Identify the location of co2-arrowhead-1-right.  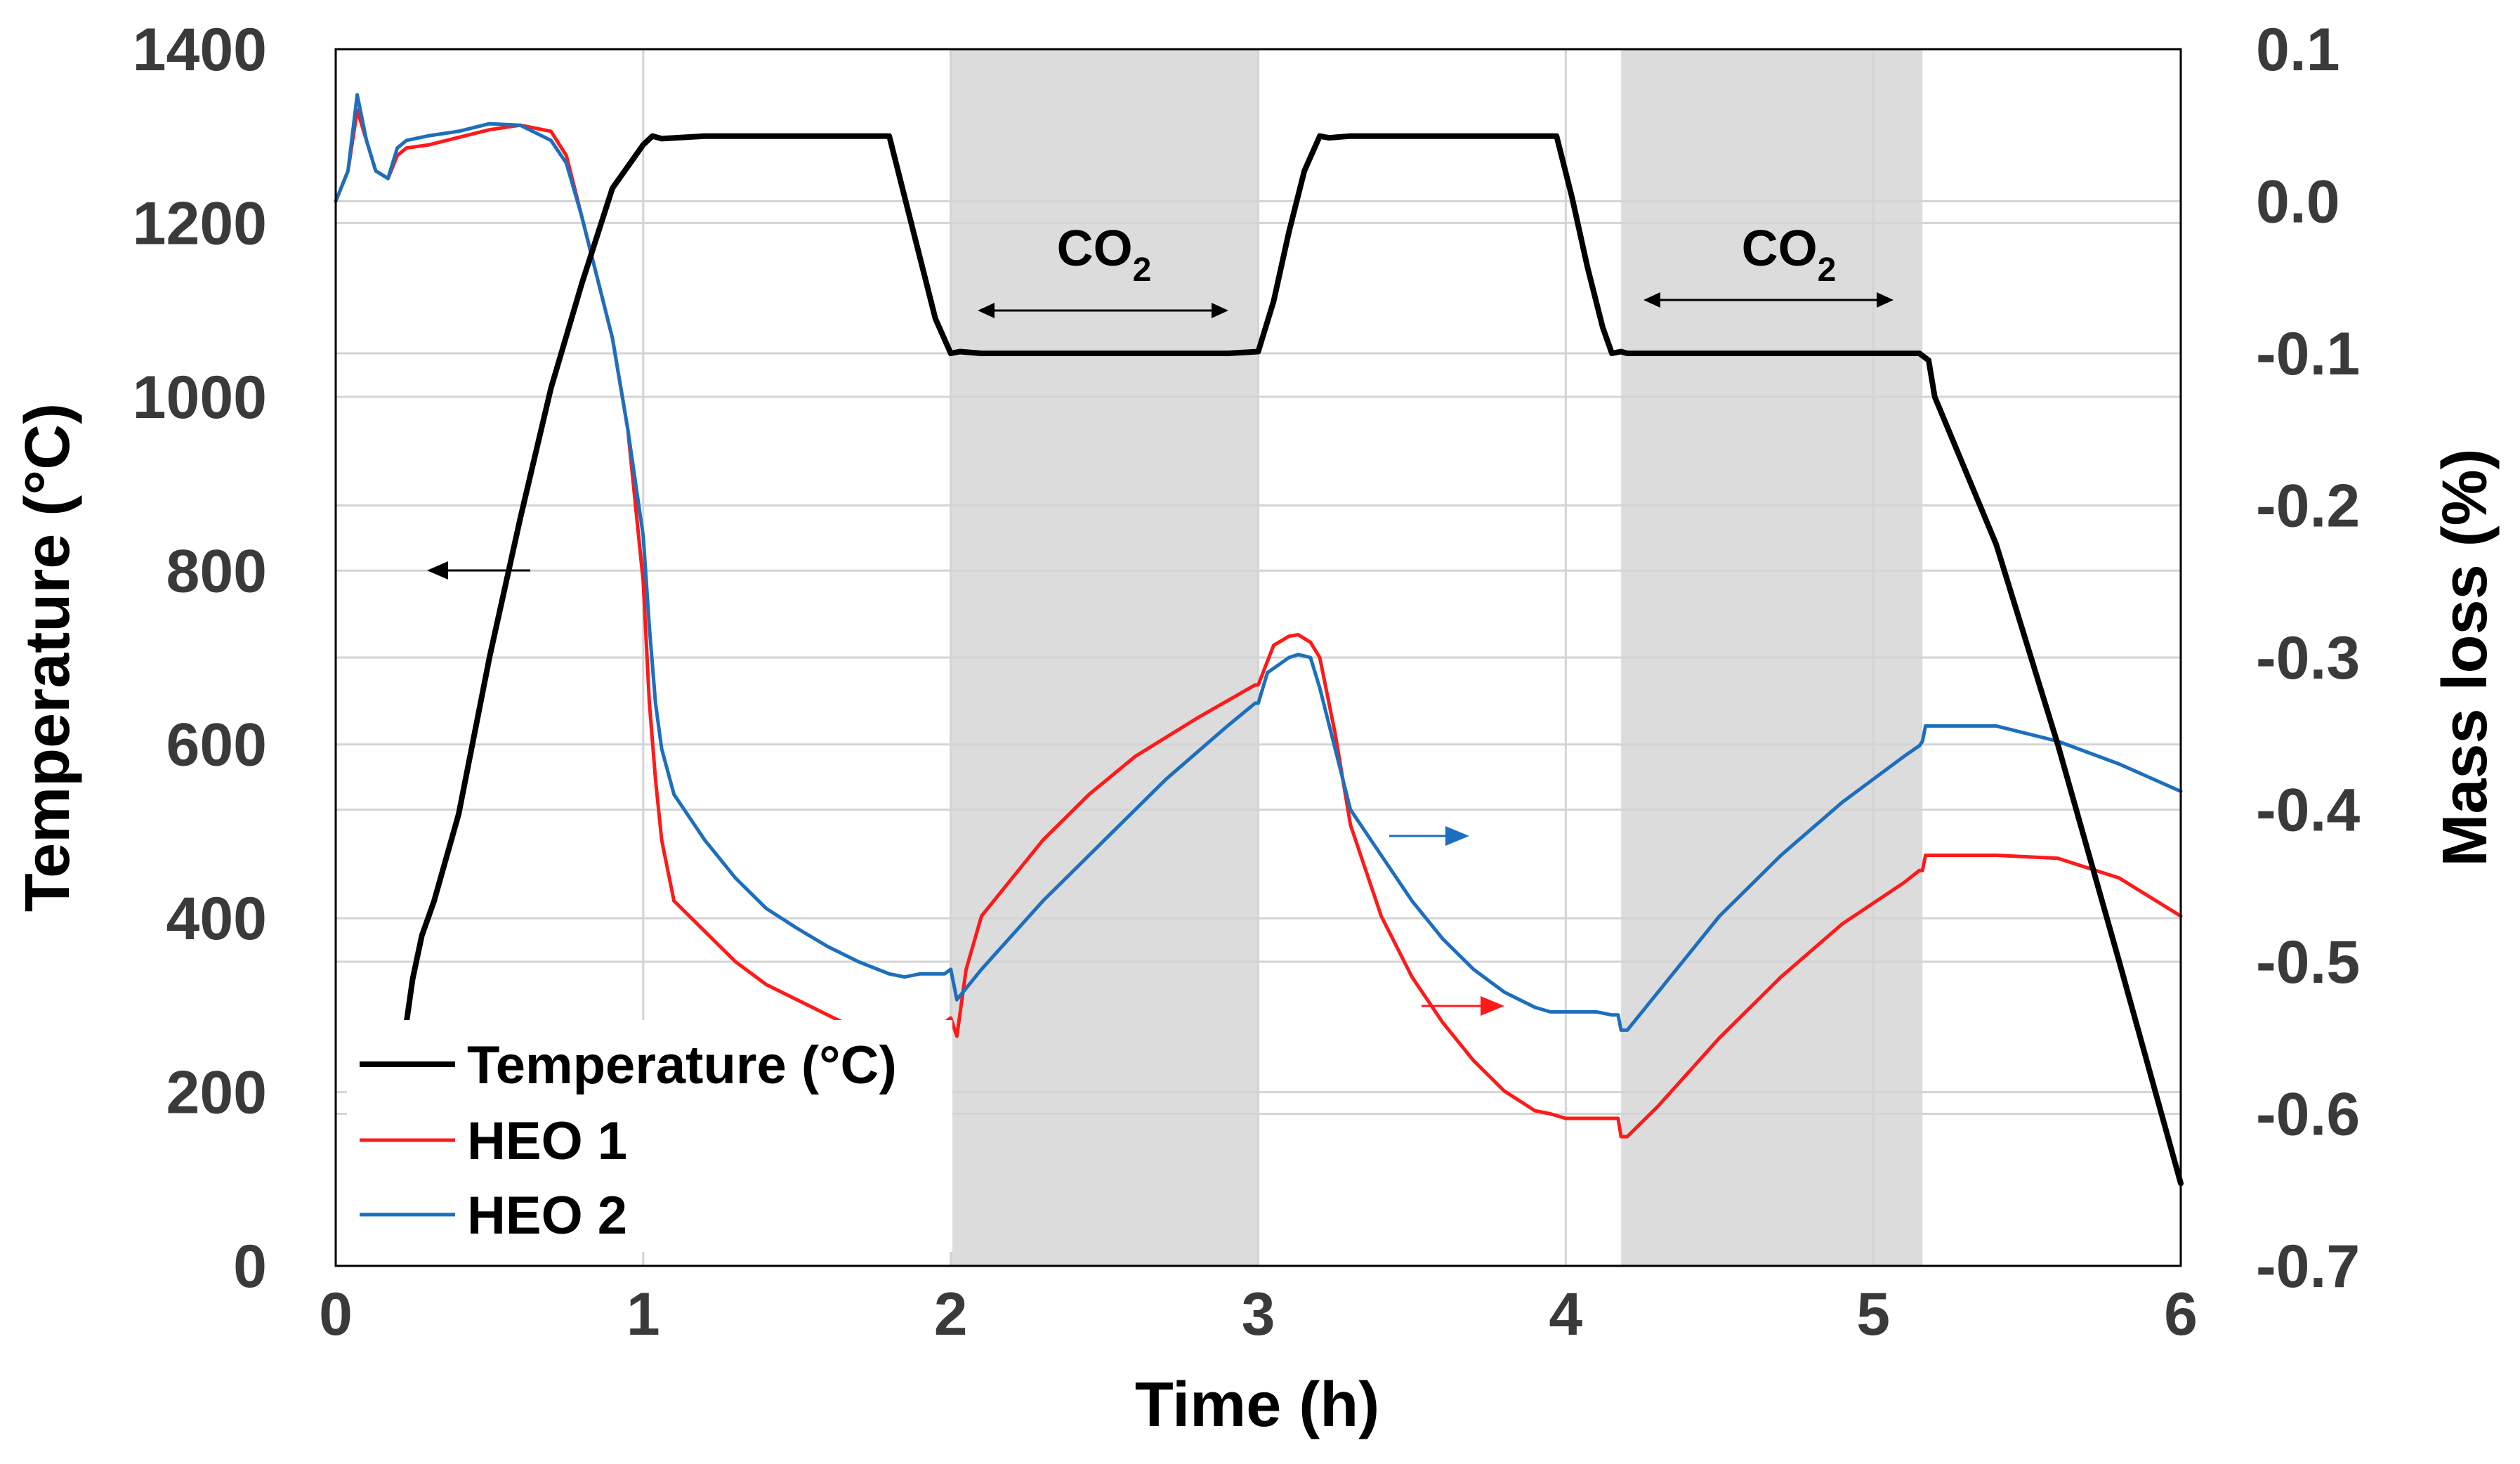
(1220, 310).